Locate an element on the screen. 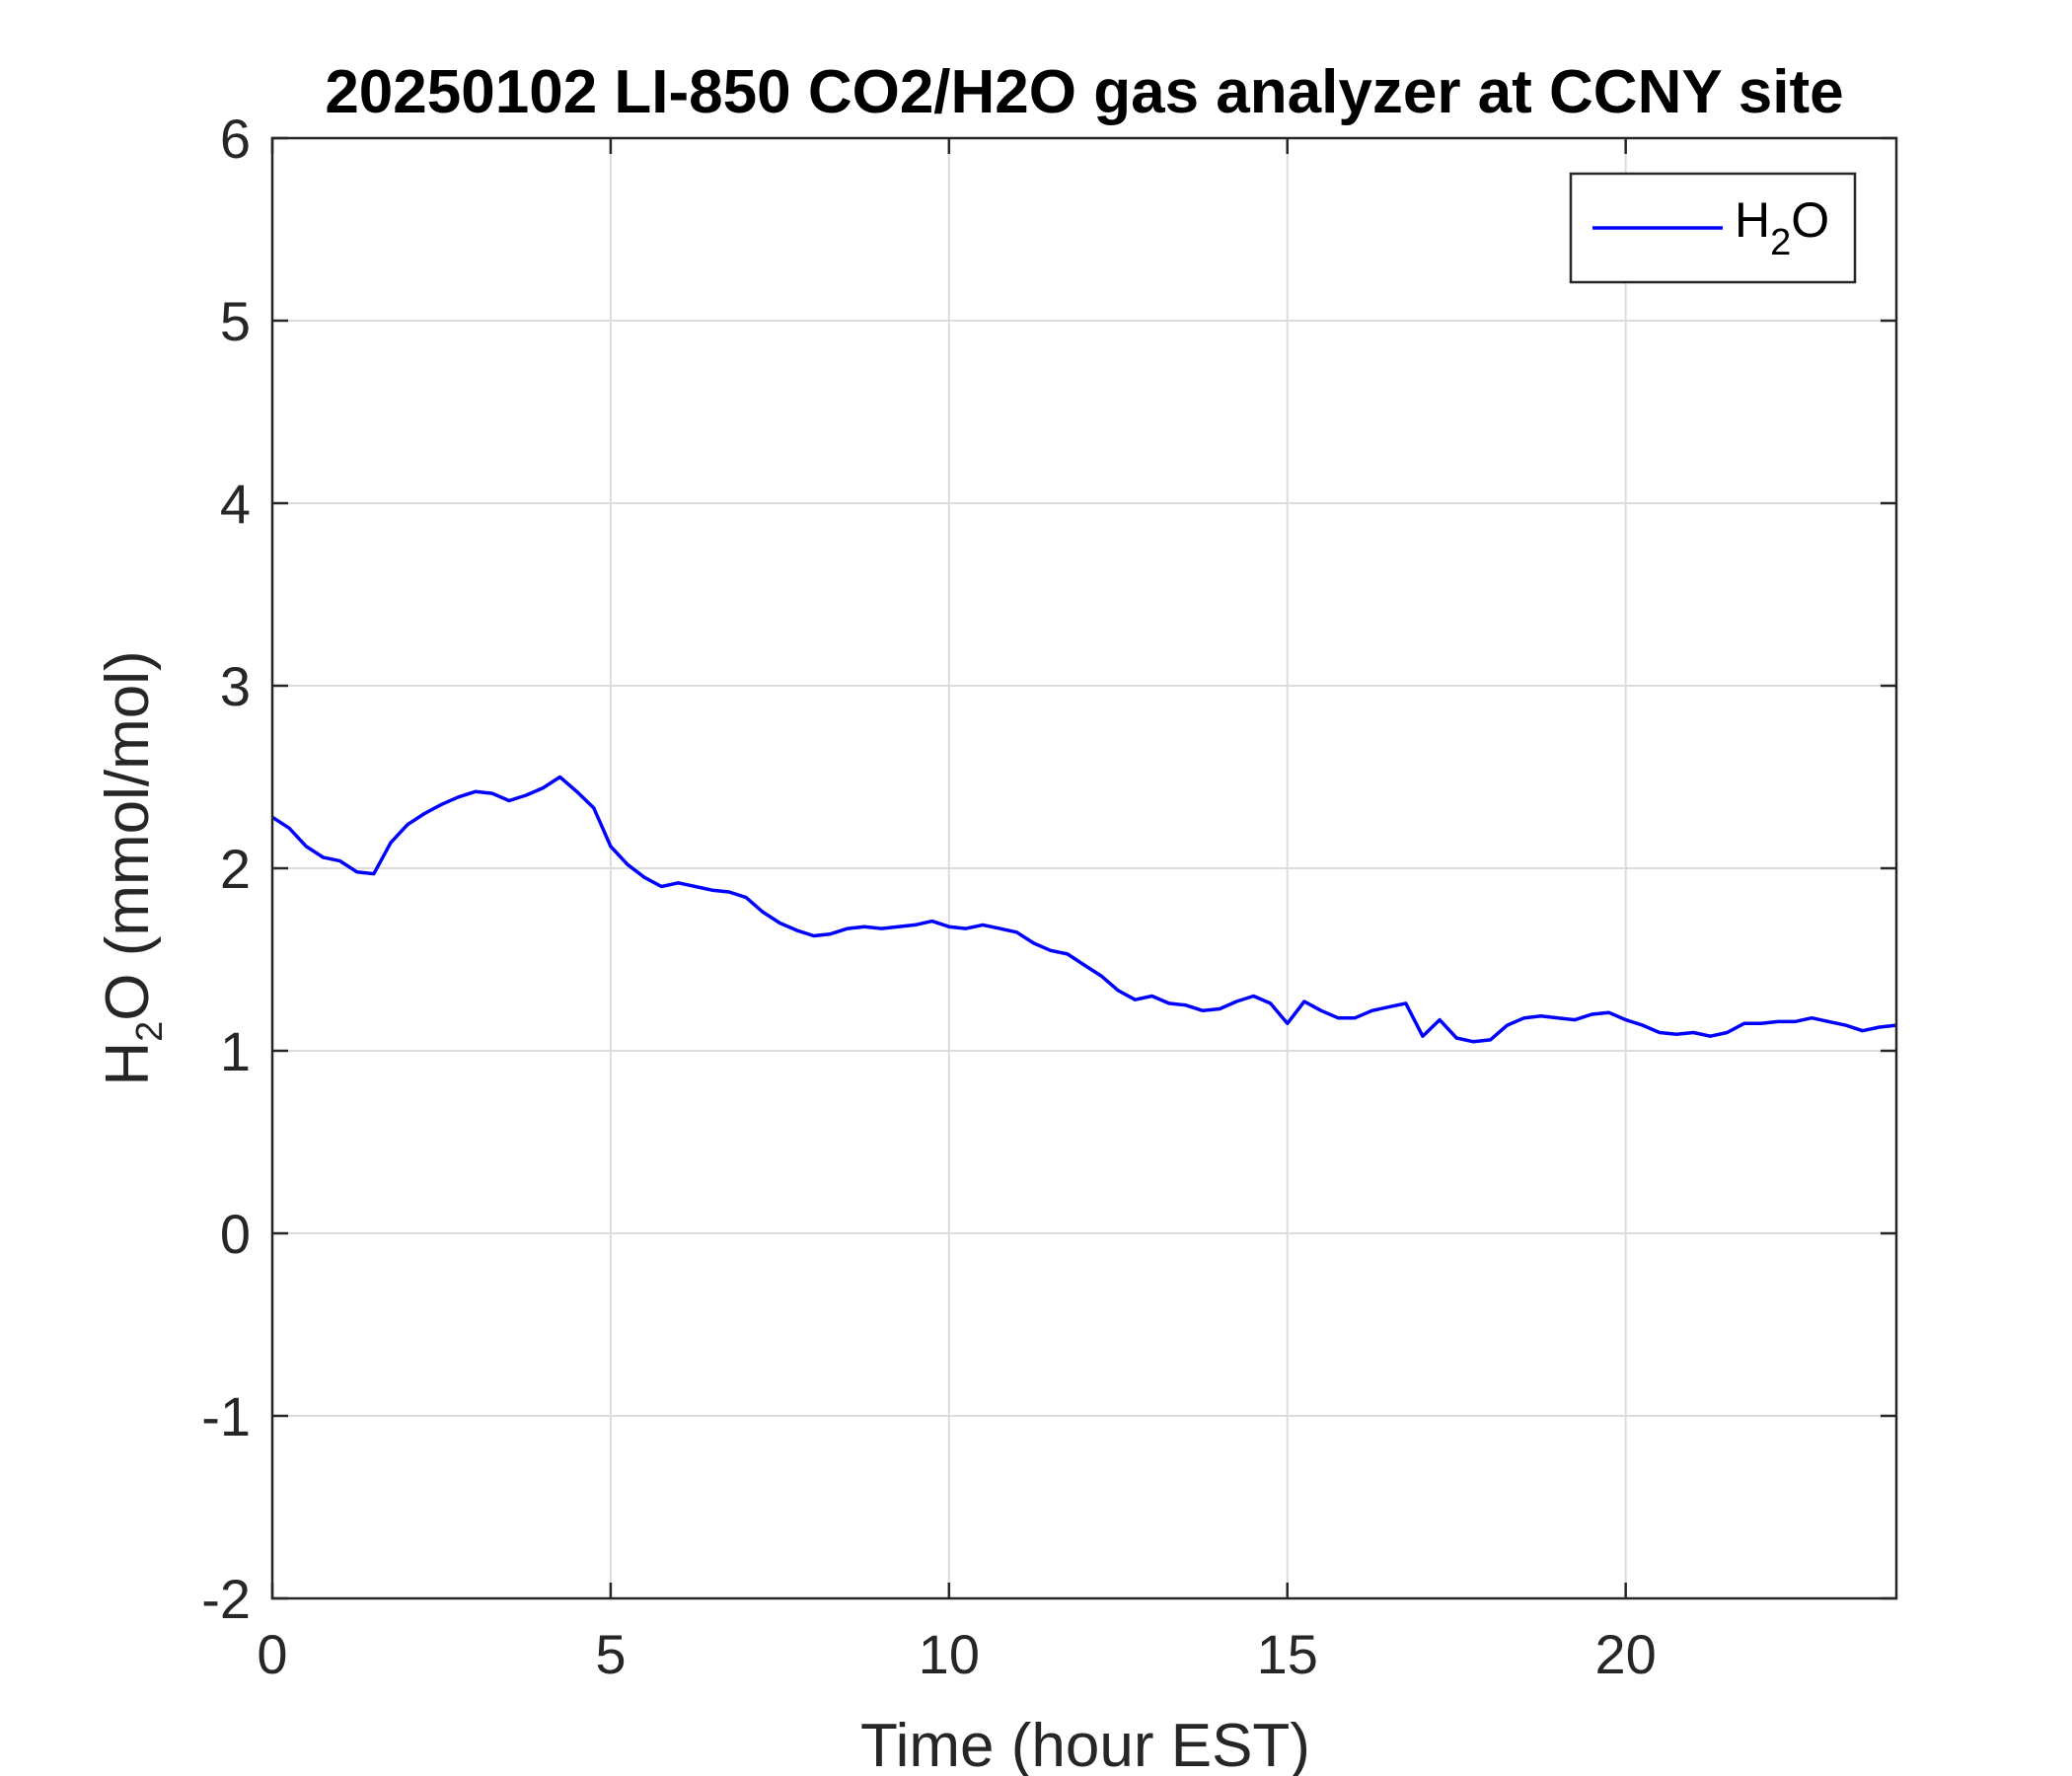 Image resolution: width=2072 pixels, height=1776 pixels. y-tick-label: 2 is located at coordinates (236, 869).